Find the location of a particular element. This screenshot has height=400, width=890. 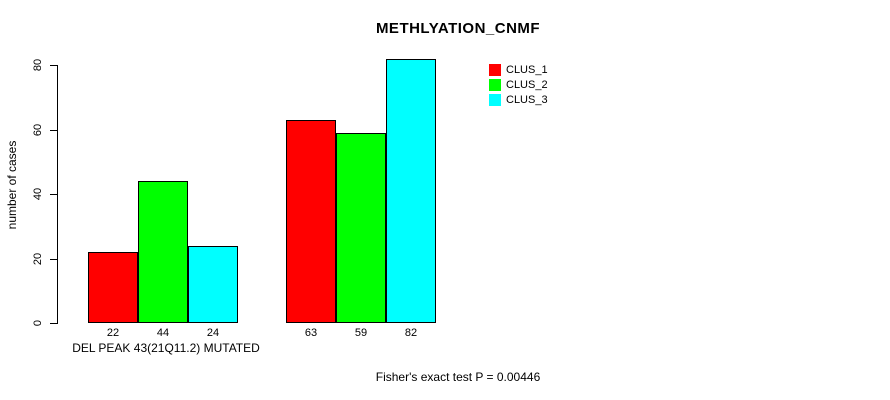

bar-clus_3-group1 is located at coordinates (213, 284).